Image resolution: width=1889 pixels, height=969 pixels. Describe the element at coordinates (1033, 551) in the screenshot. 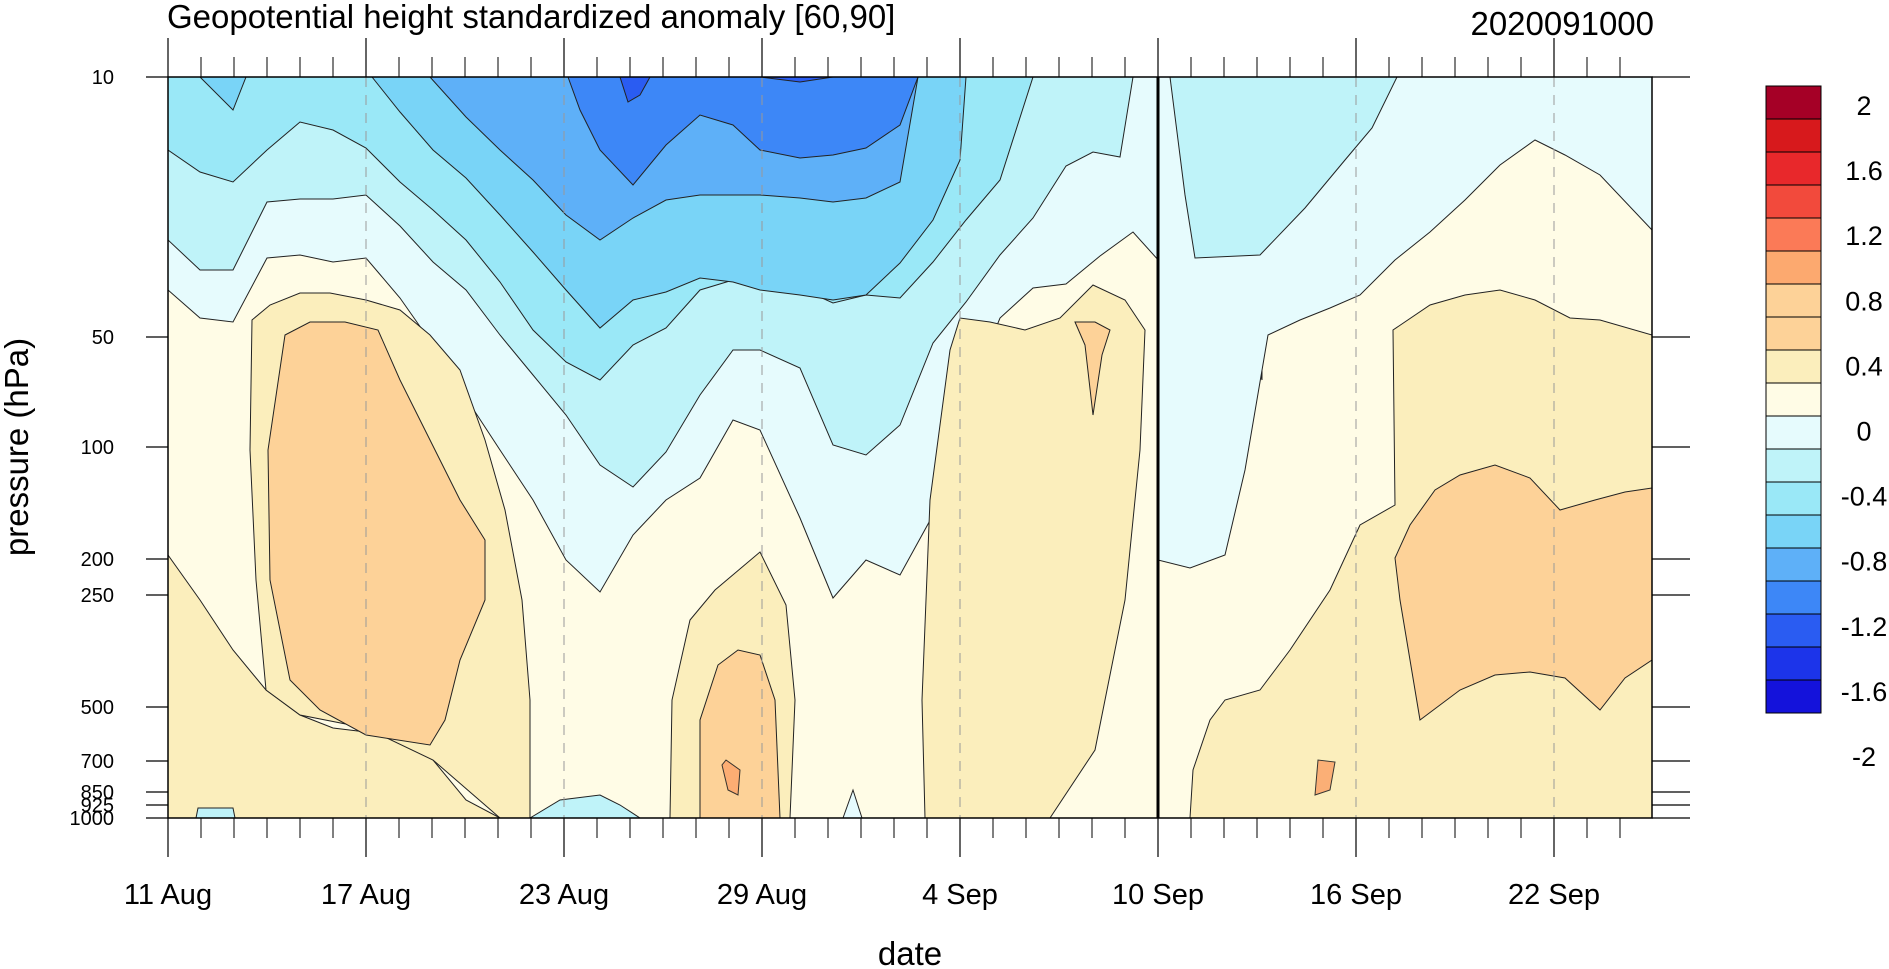

I see `contour-fill-pos-0-4-d` at that location.